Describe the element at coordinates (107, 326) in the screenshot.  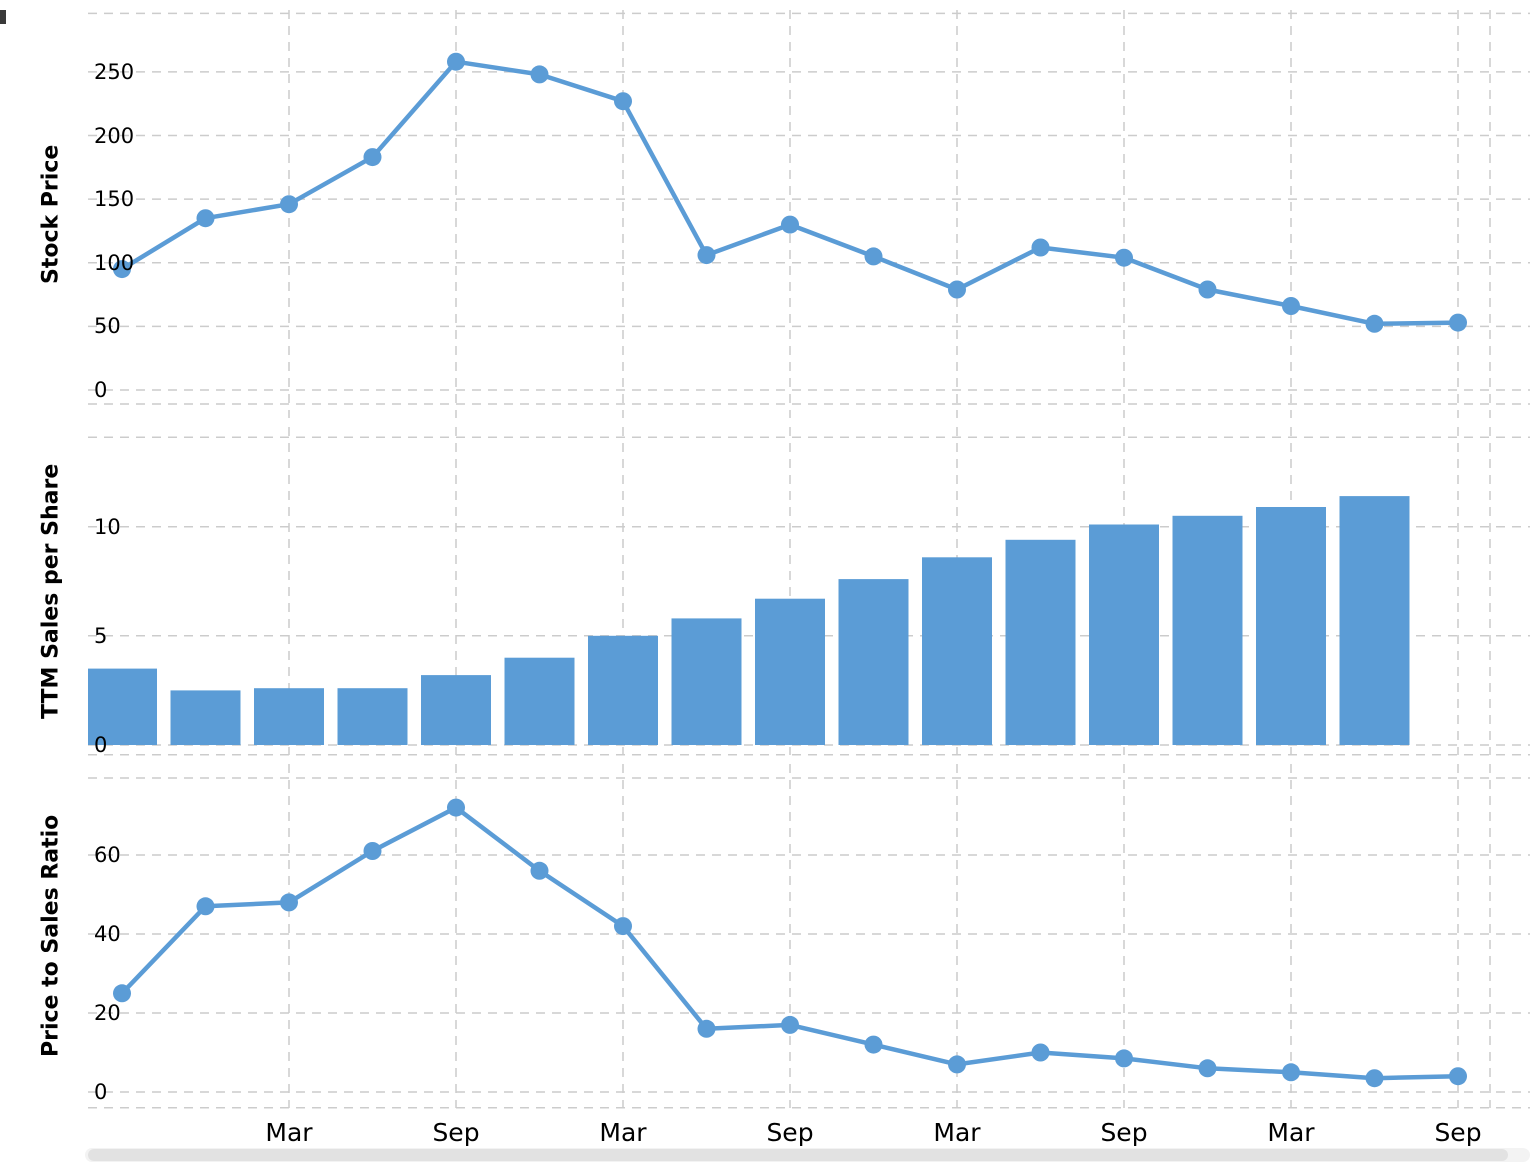
I see `y-tick-label: 50` at that location.